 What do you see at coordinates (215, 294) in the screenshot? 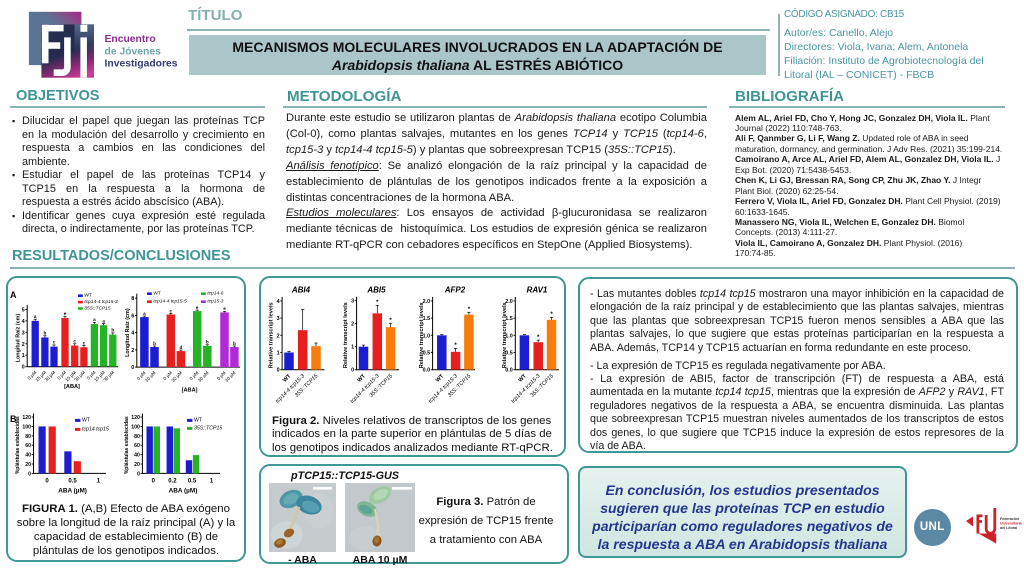
I see `svg-text: tcp14-6` at bounding box center [215, 294].